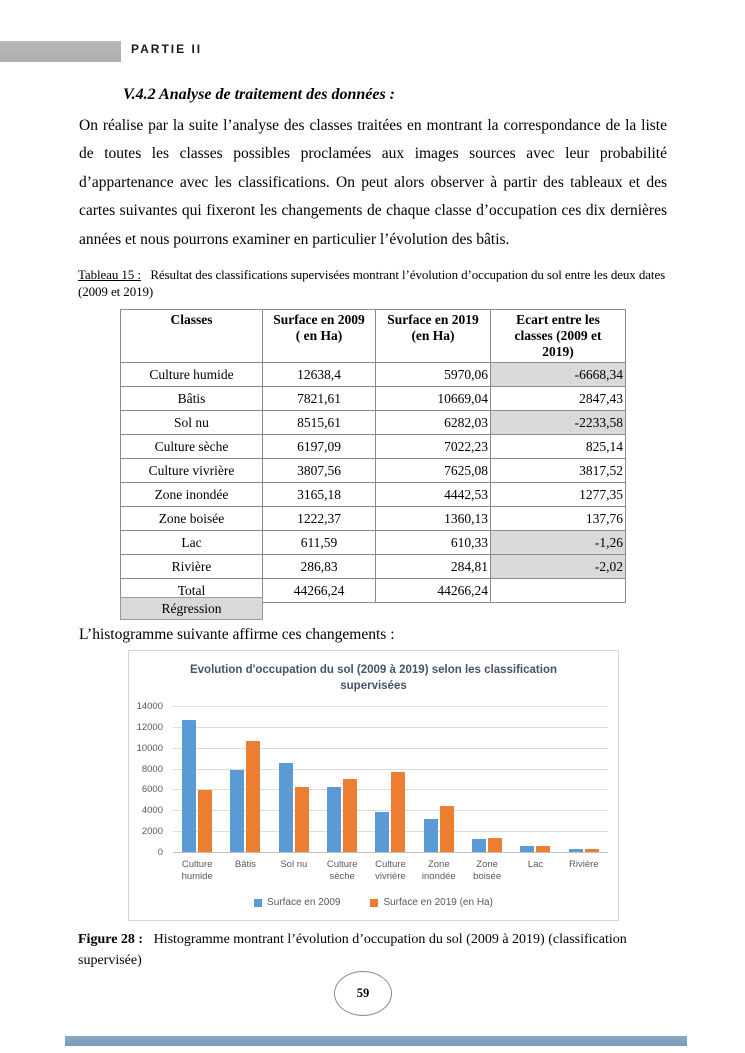 This screenshot has height=1053, width=745. Describe the element at coordinates (60, 51) in the screenshot. I see `header-gray-bar` at that location.